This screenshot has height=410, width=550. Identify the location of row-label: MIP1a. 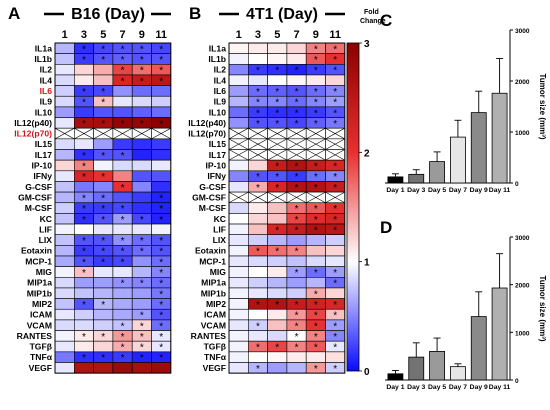
(39, 283).